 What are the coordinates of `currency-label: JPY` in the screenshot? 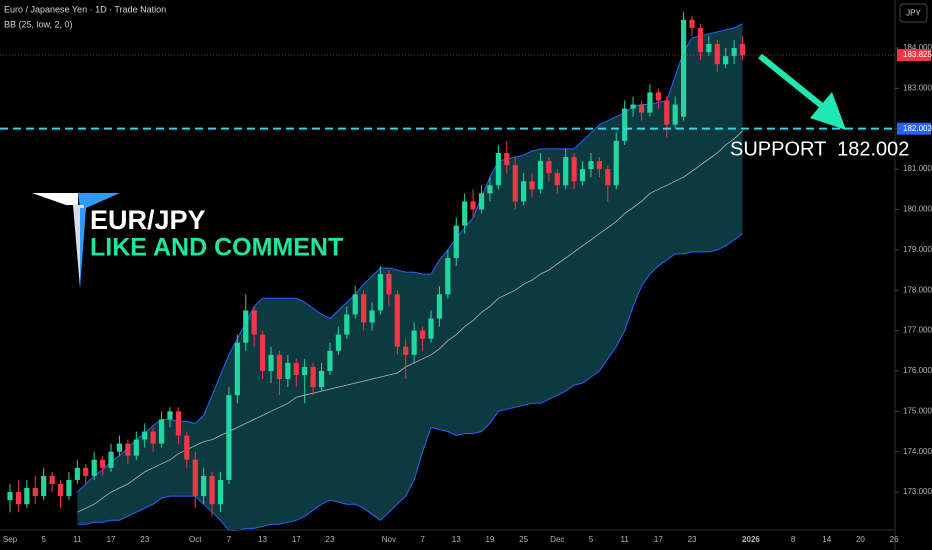 It's located at (913, 13).